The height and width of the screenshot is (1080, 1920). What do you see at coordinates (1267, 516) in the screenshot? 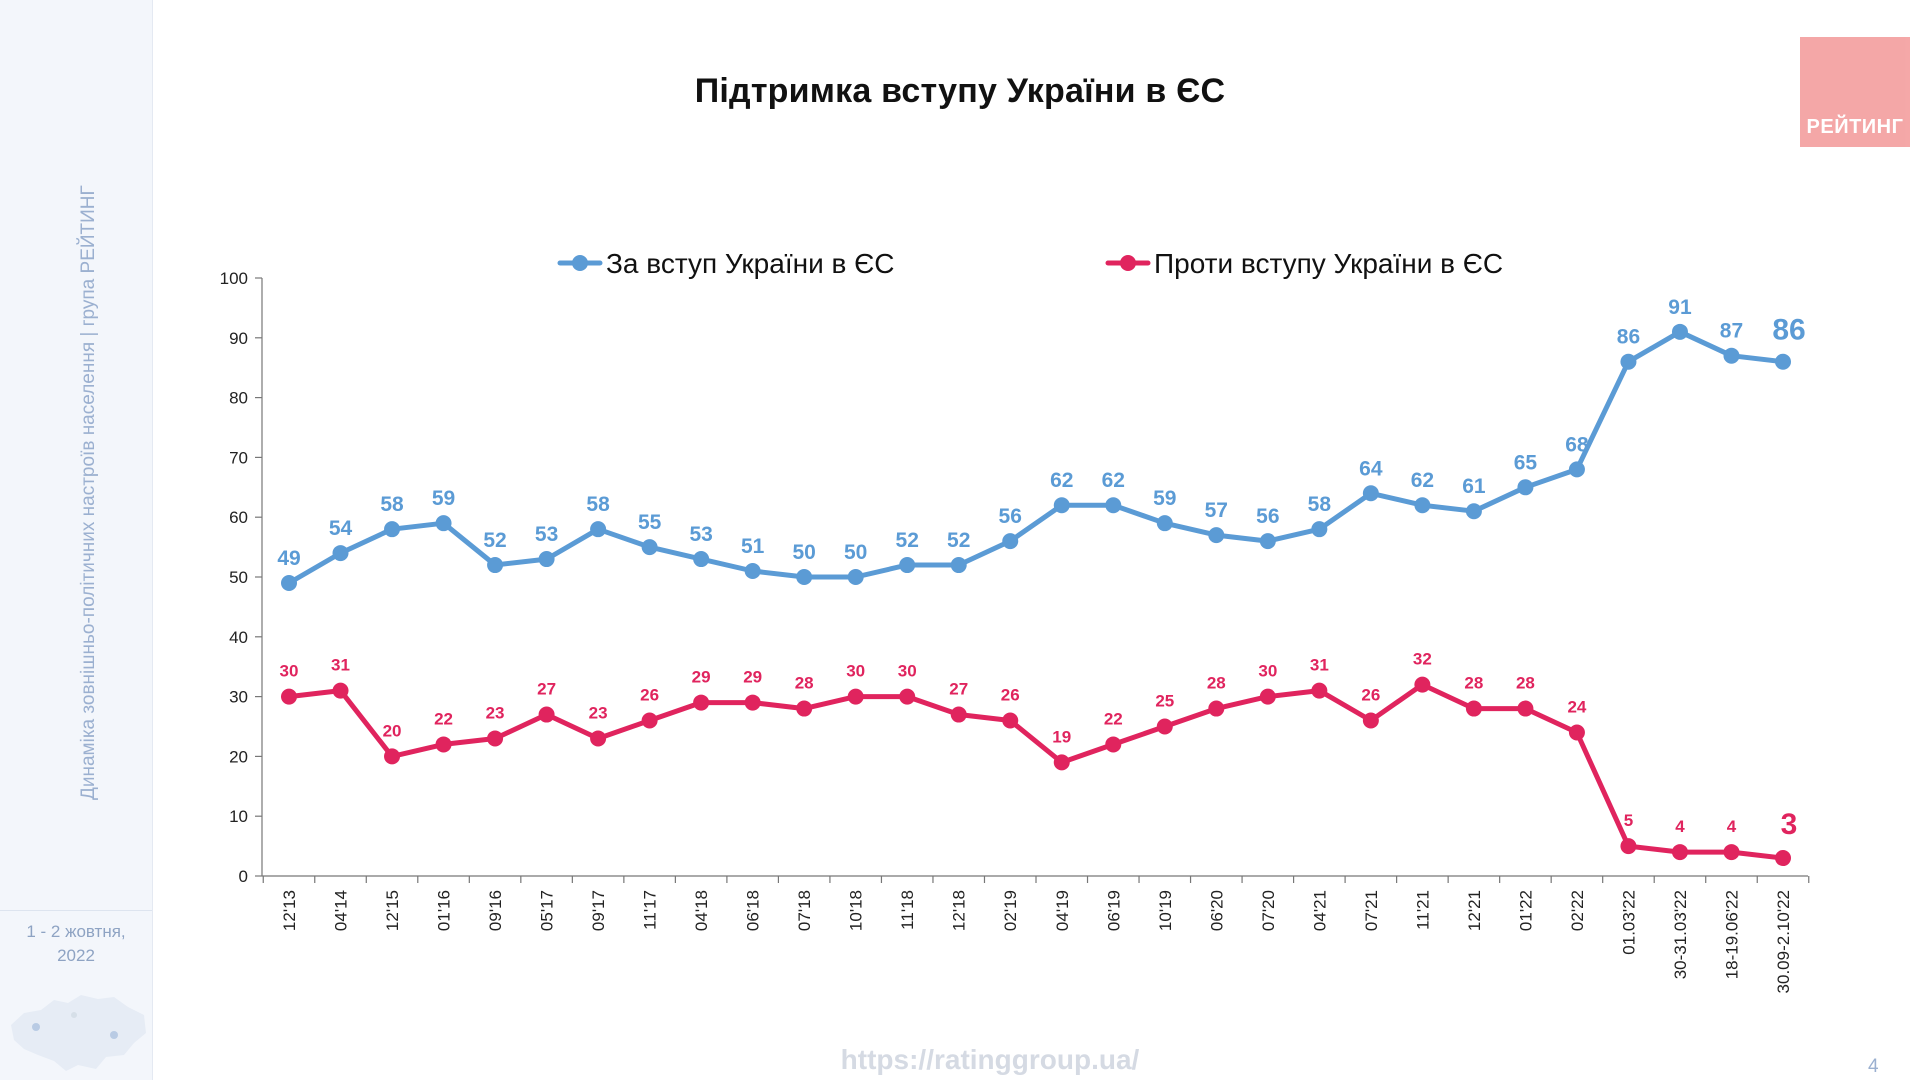
I see `series-1-data-label: 56` at bounding box center [1267, 516].